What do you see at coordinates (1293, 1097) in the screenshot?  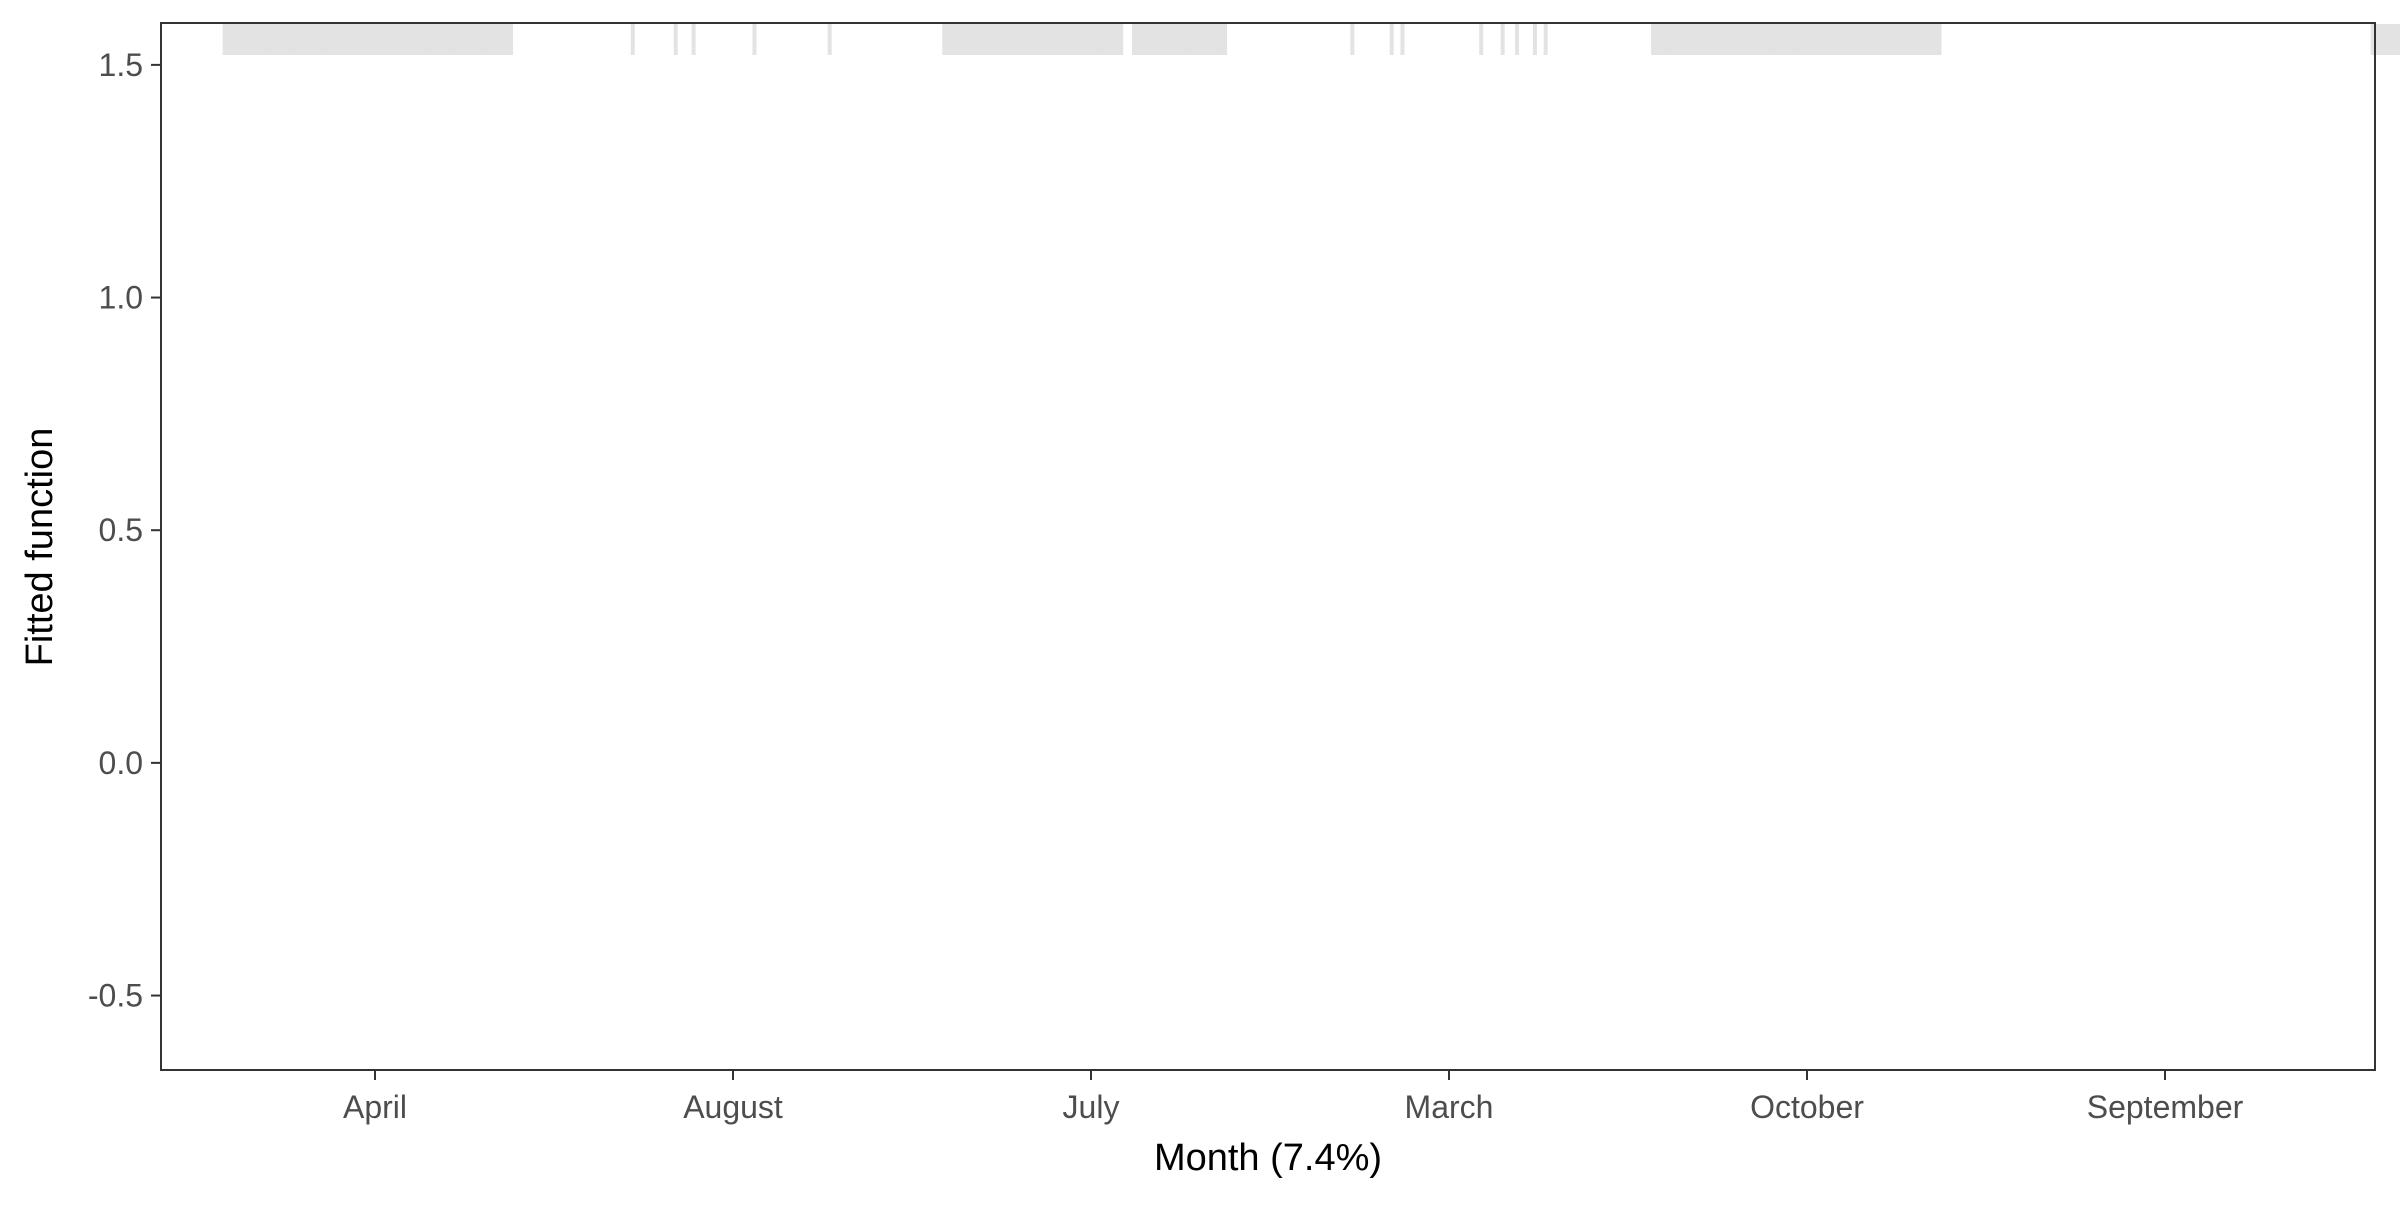 I see `x-axis: April August July March October September` at bounding box center [1293, 1097].